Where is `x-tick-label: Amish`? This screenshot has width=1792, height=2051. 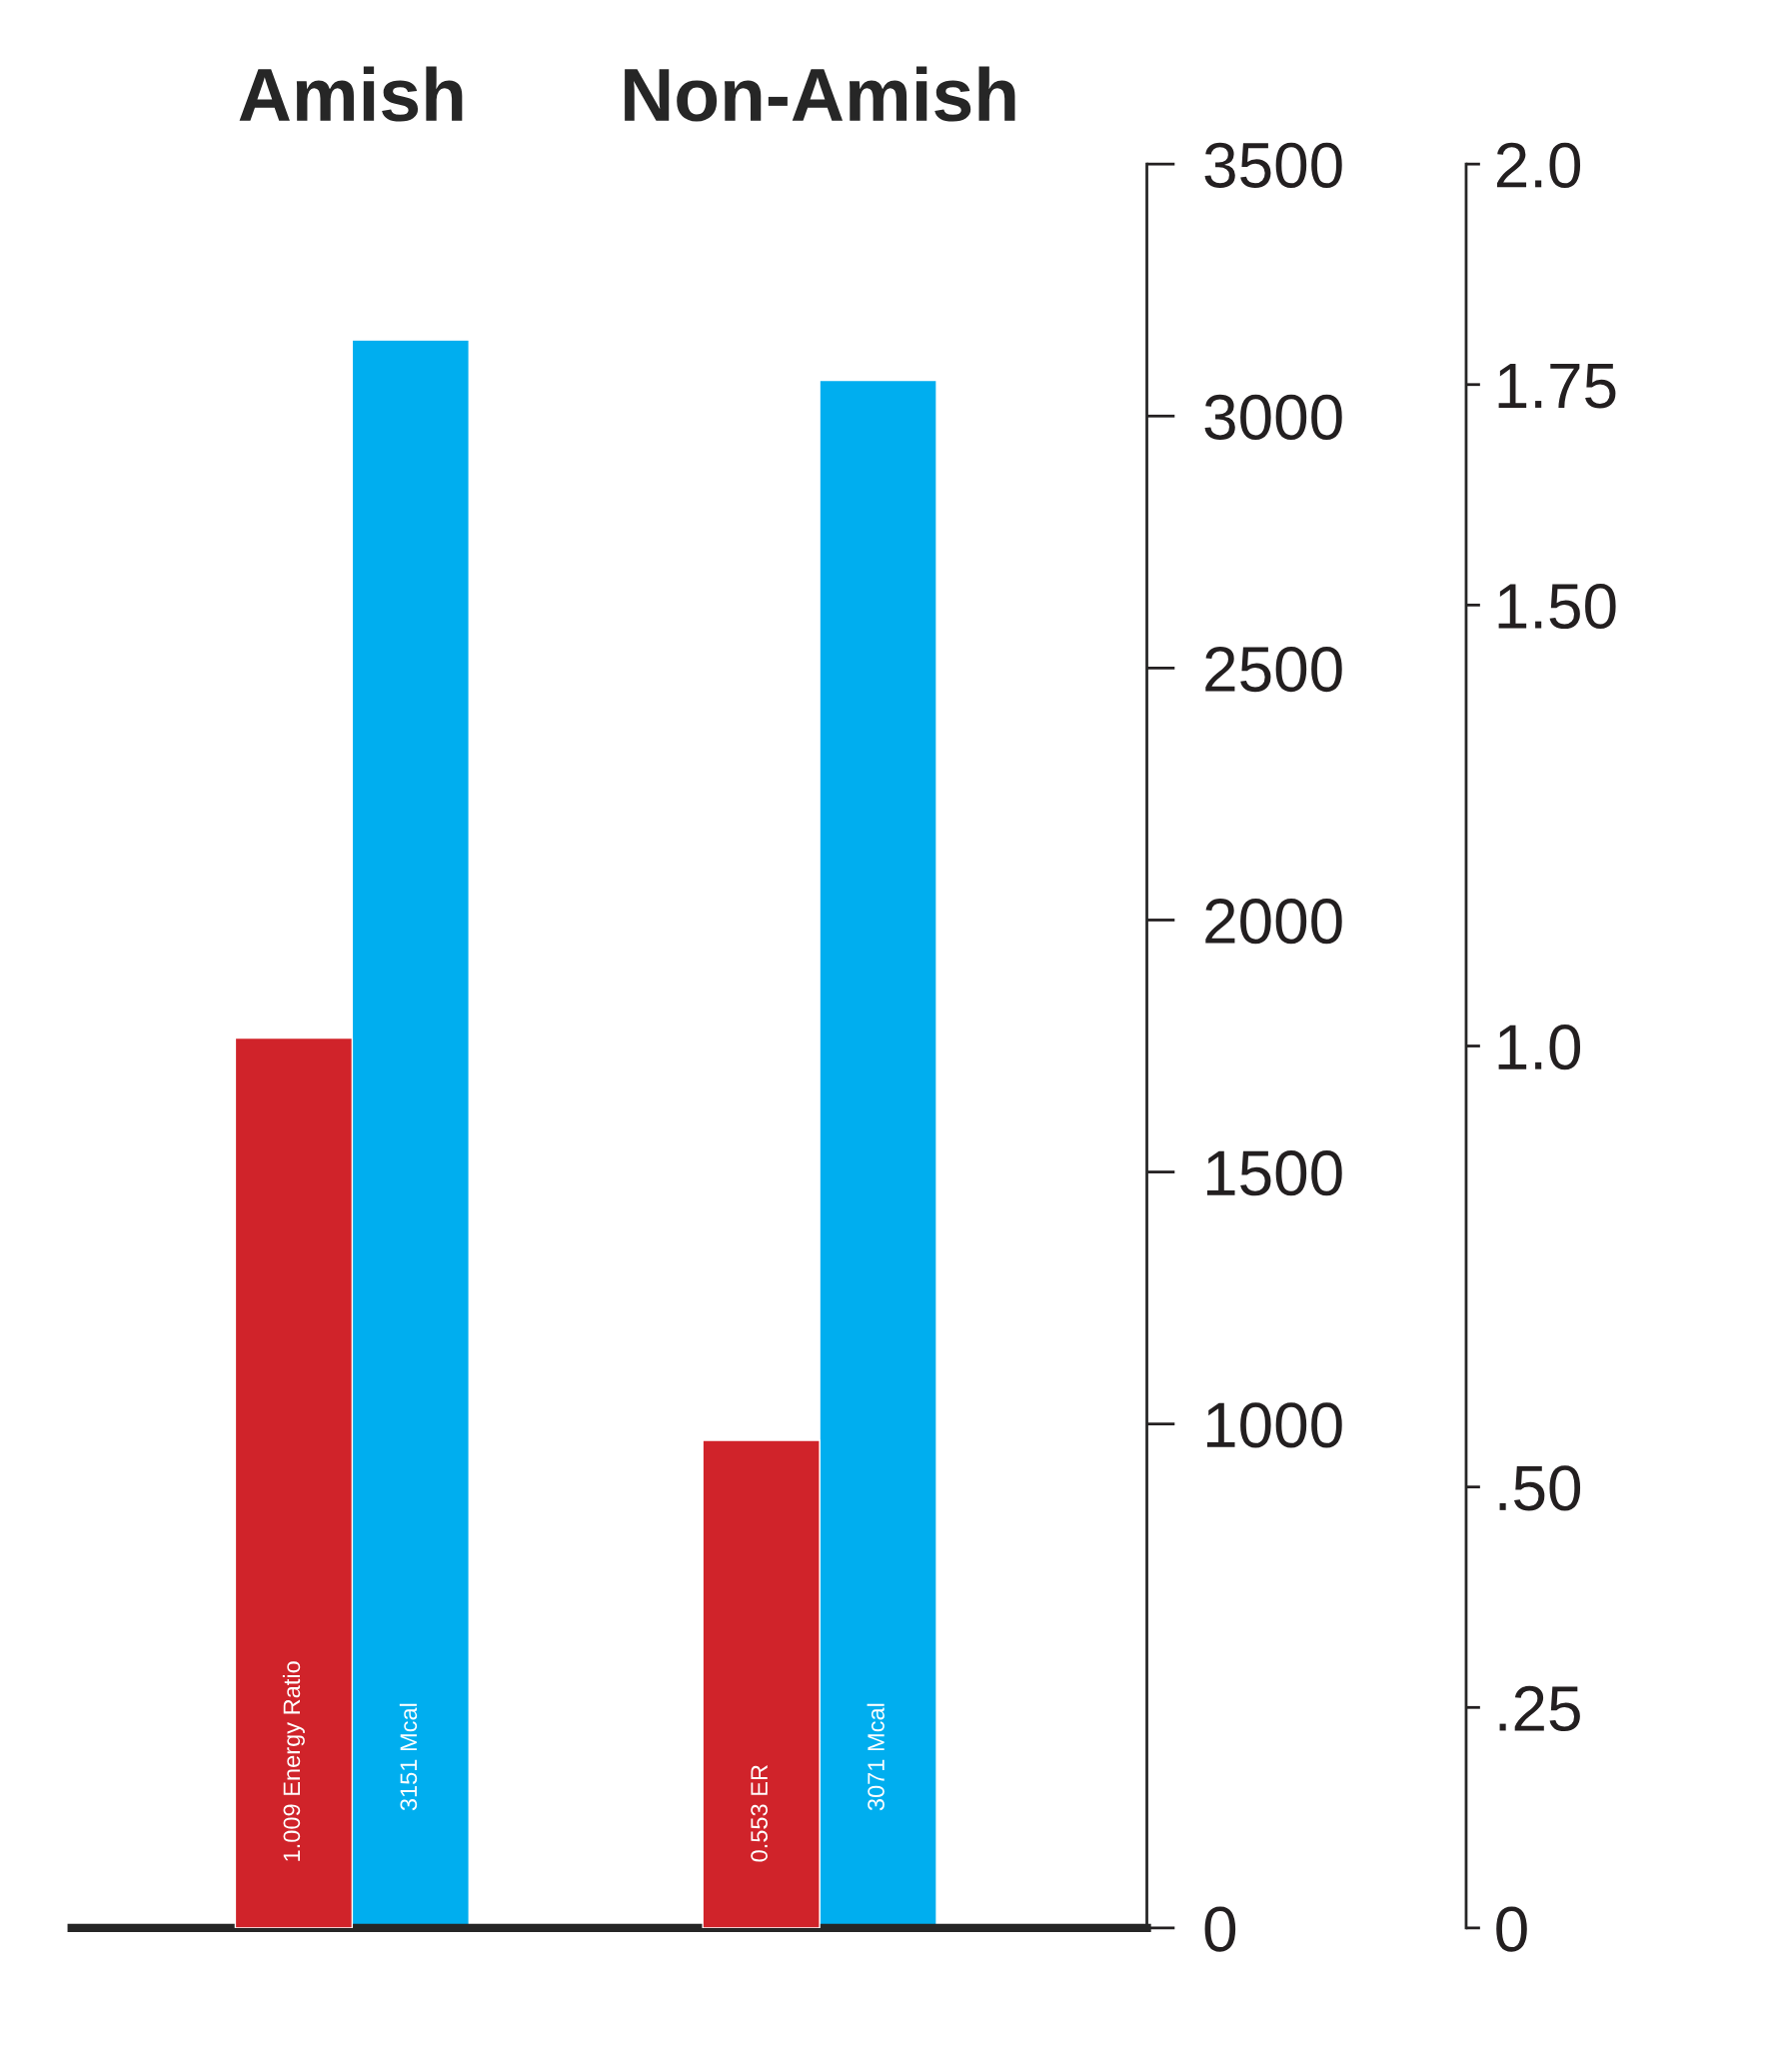
x-tick-label: Amish is located at coordinates (351, 94).